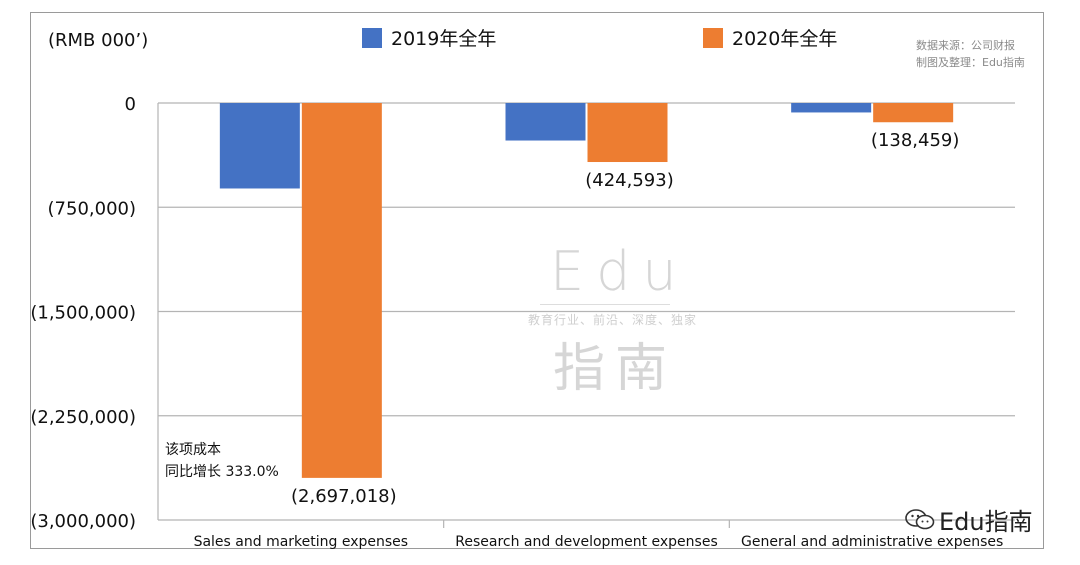 The width and height of the screenshot is (1080, 565). Describe the element at coordinates (586, 542) in the screenshot. I see `x-tick-label: Research and development expenses` at that location.